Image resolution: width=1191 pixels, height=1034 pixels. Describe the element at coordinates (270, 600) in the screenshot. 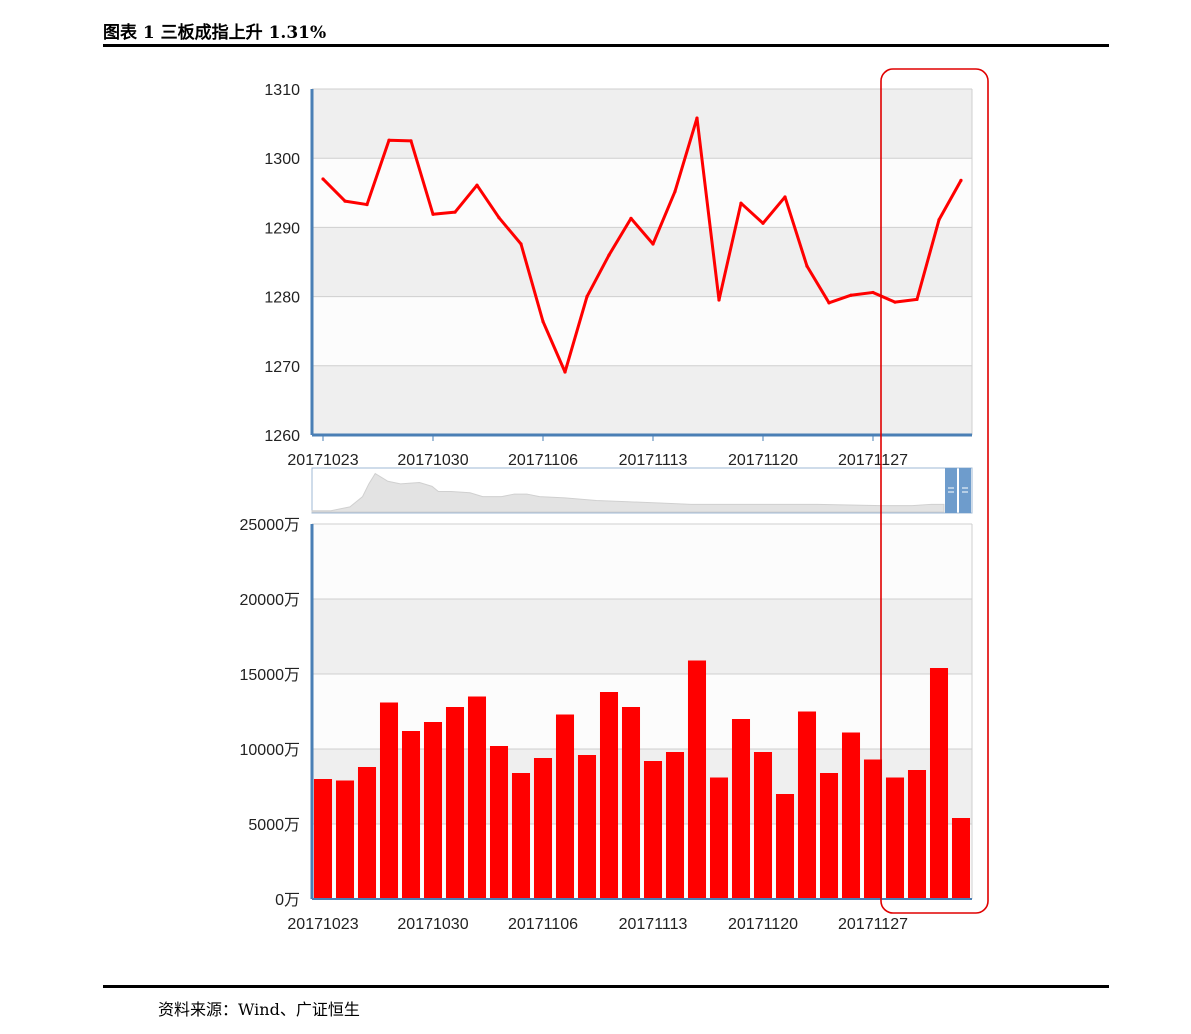

I see `y-tick-label: 20000万` at that location.